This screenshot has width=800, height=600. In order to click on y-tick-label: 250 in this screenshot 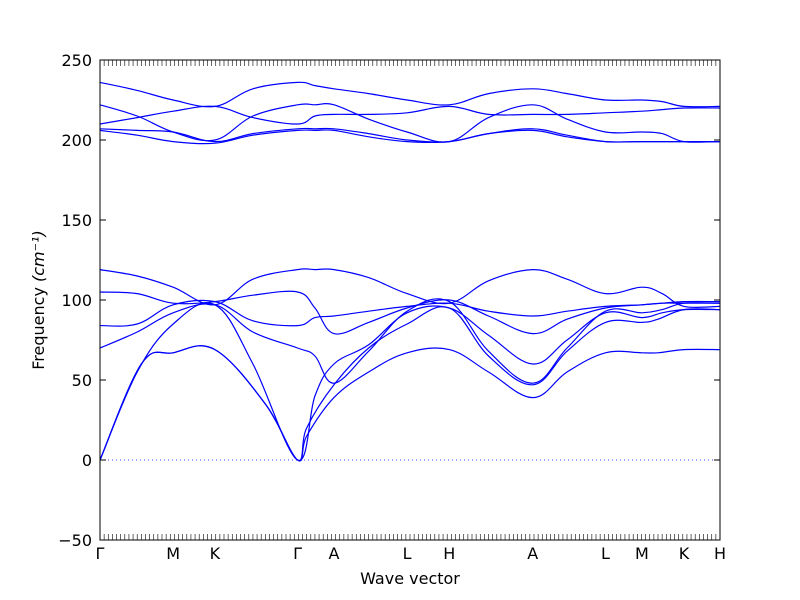, I will do `click(76, 60)`.